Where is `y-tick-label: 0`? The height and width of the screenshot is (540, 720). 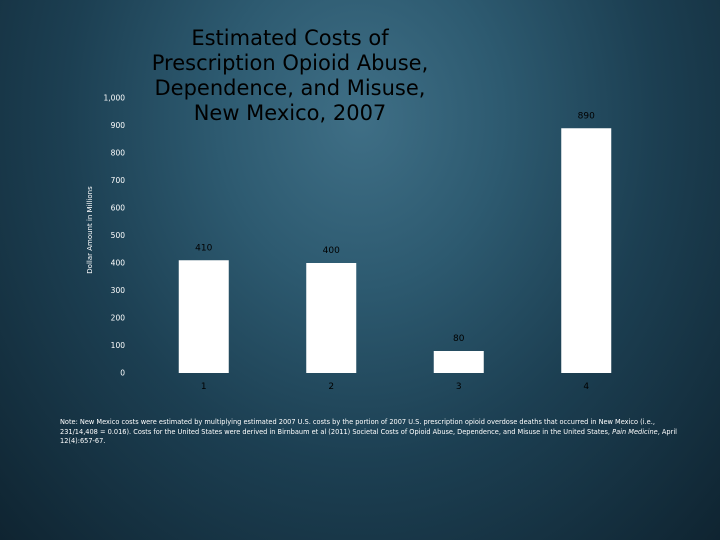 y-tick-label: 0 is located at coordinates (122, 373).